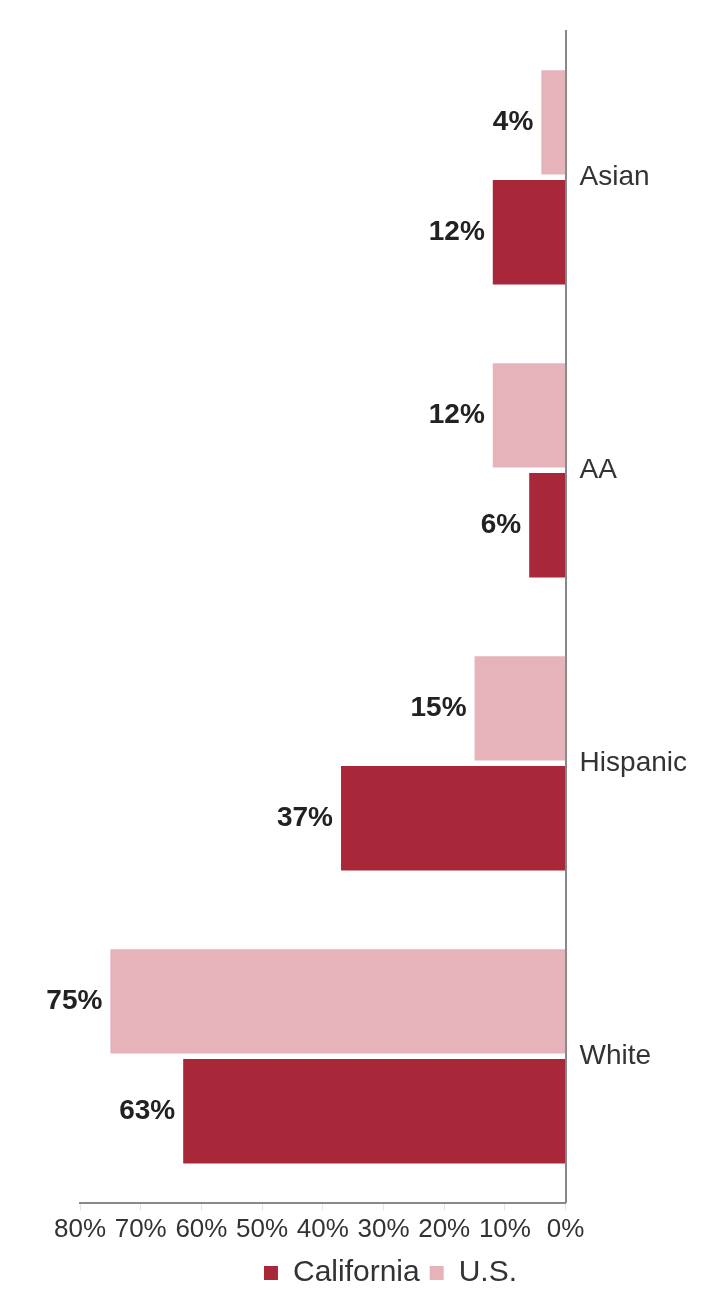  What do you see at coordinates (513, 121) in the screenshot?
I see `text: 4%` at bounding box center [513, 121].